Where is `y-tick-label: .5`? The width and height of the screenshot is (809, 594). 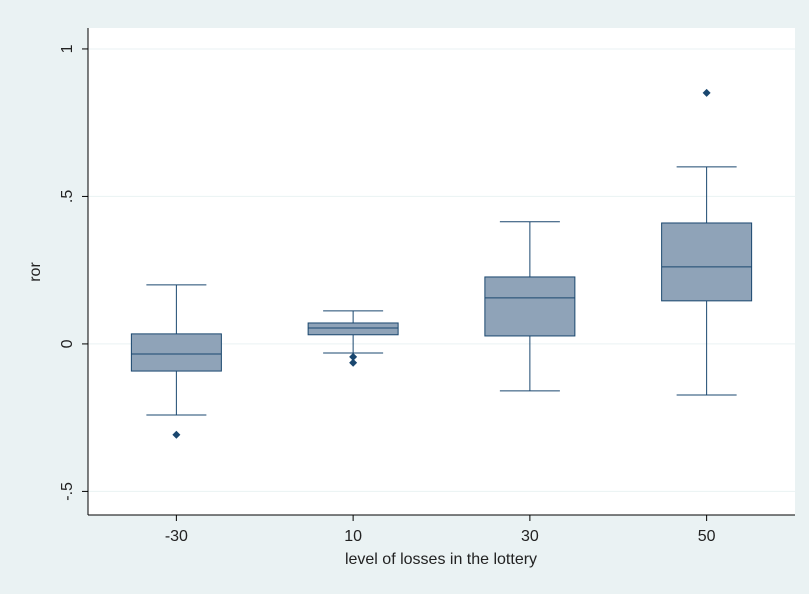
y-tick-label: .5 is located at coordinates (67, 196).